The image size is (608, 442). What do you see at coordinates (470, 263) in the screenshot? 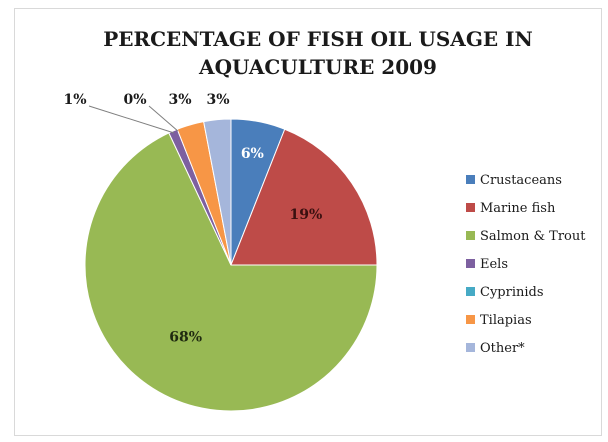
I see `legend-swatch-eels` at bounding box center [470, 263].